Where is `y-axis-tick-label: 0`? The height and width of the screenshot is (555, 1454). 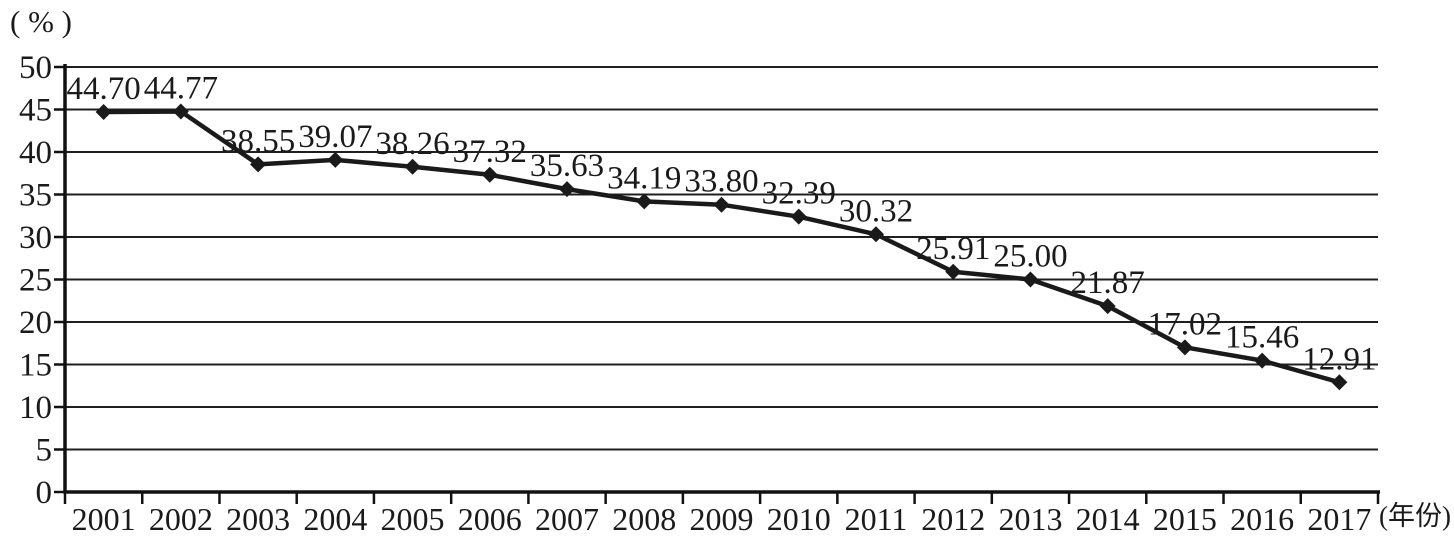 y-axis-tick-label: 0 is located at coordinates (44, 493).